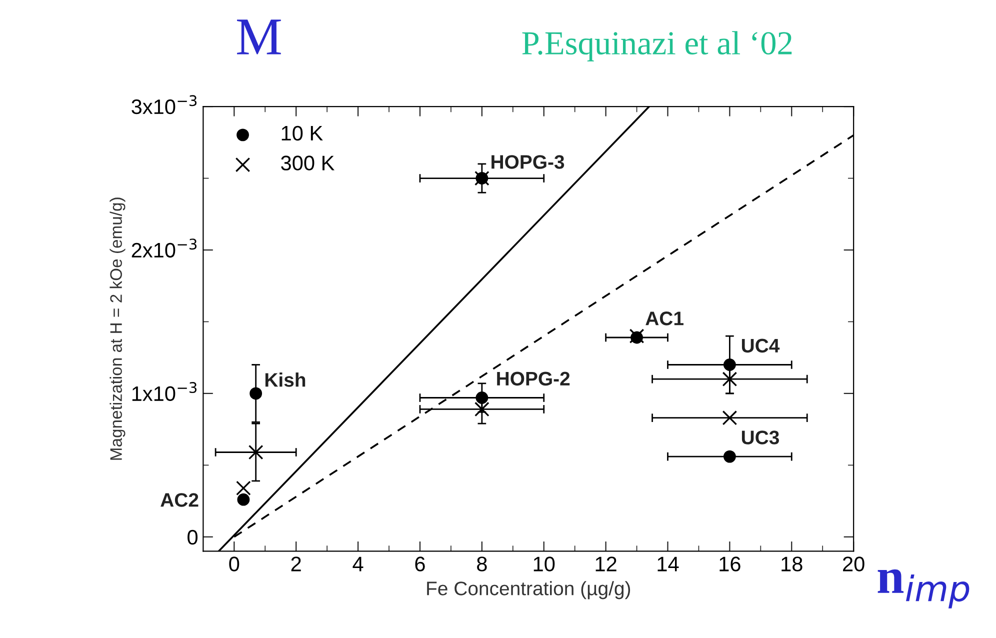 This screenshot has height=638, width=996. I want to click on y-tick-label: 0, so click(193, 537).